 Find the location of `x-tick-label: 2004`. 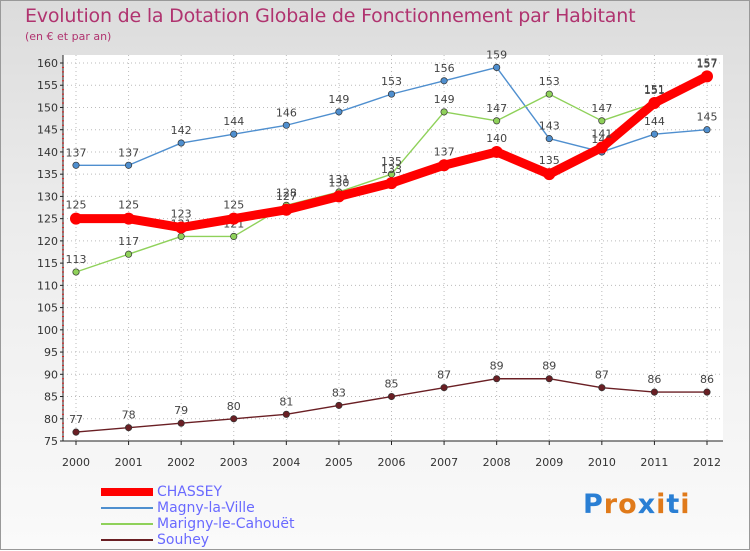

x-tick-label: 2004 is located at coordinates (286, 462).